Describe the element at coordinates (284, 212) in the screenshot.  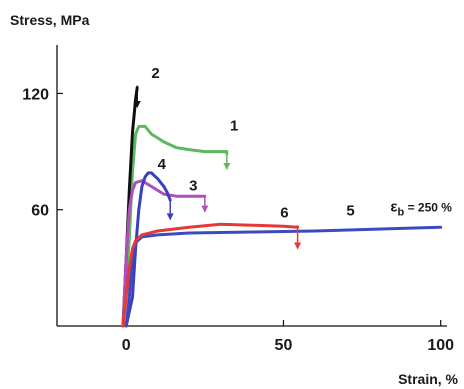
I see `series-6-label: 6` at that location.